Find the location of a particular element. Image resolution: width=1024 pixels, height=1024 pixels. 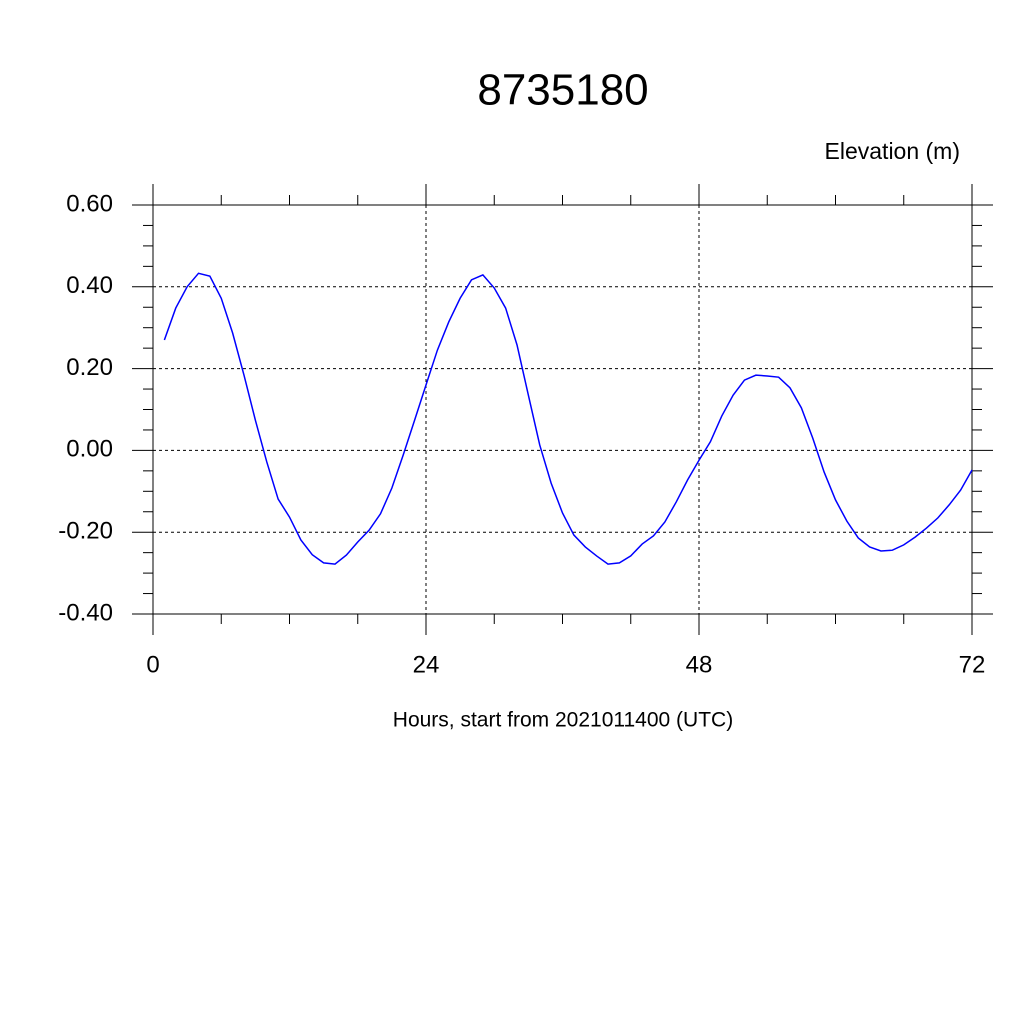

y-tick-label: 0.20 is located at coordinates (89, 367).